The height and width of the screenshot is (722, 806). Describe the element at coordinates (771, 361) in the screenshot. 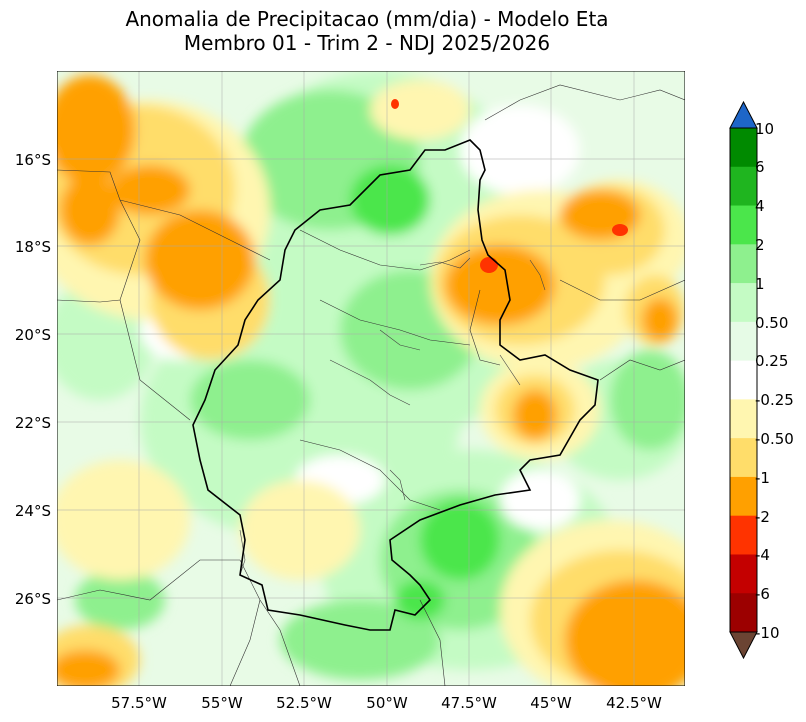

I see `colorbar-level-label: 0.25` at that location.